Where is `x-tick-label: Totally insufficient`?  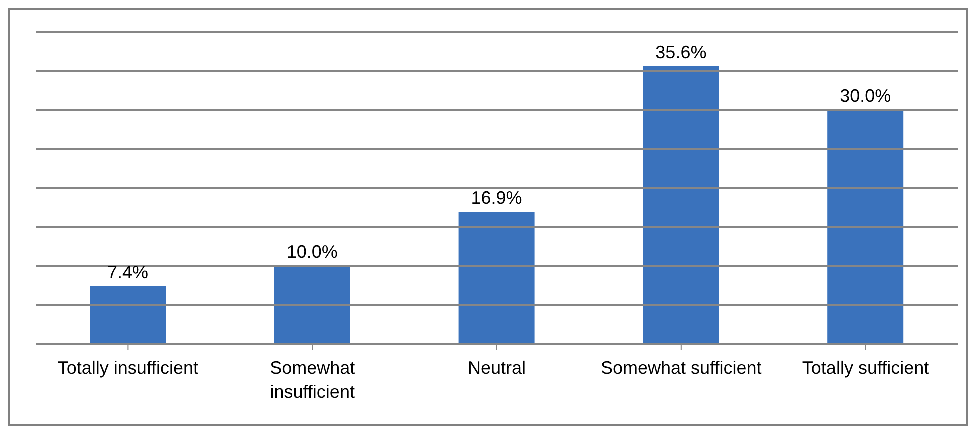 x-tick-label: Totally insufficient is located at coordinates (128, 368).